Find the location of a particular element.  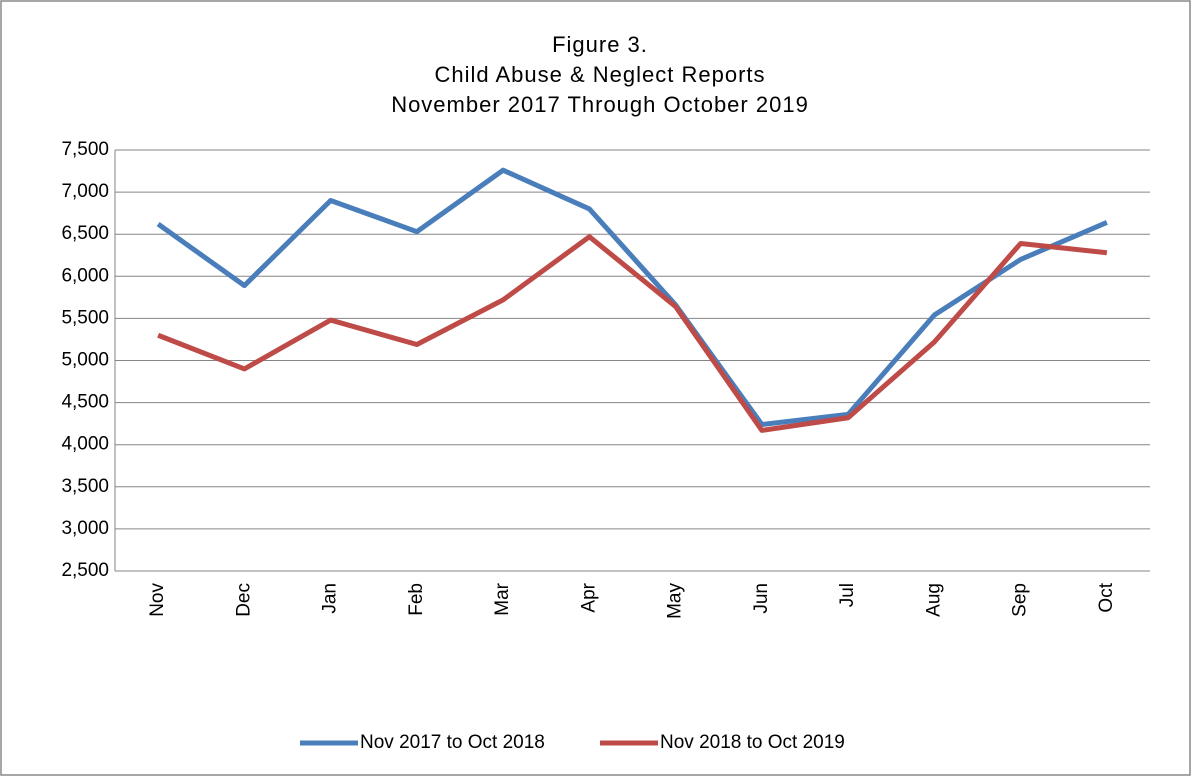

x-tick-label: May is located at coordinates (675, 601).